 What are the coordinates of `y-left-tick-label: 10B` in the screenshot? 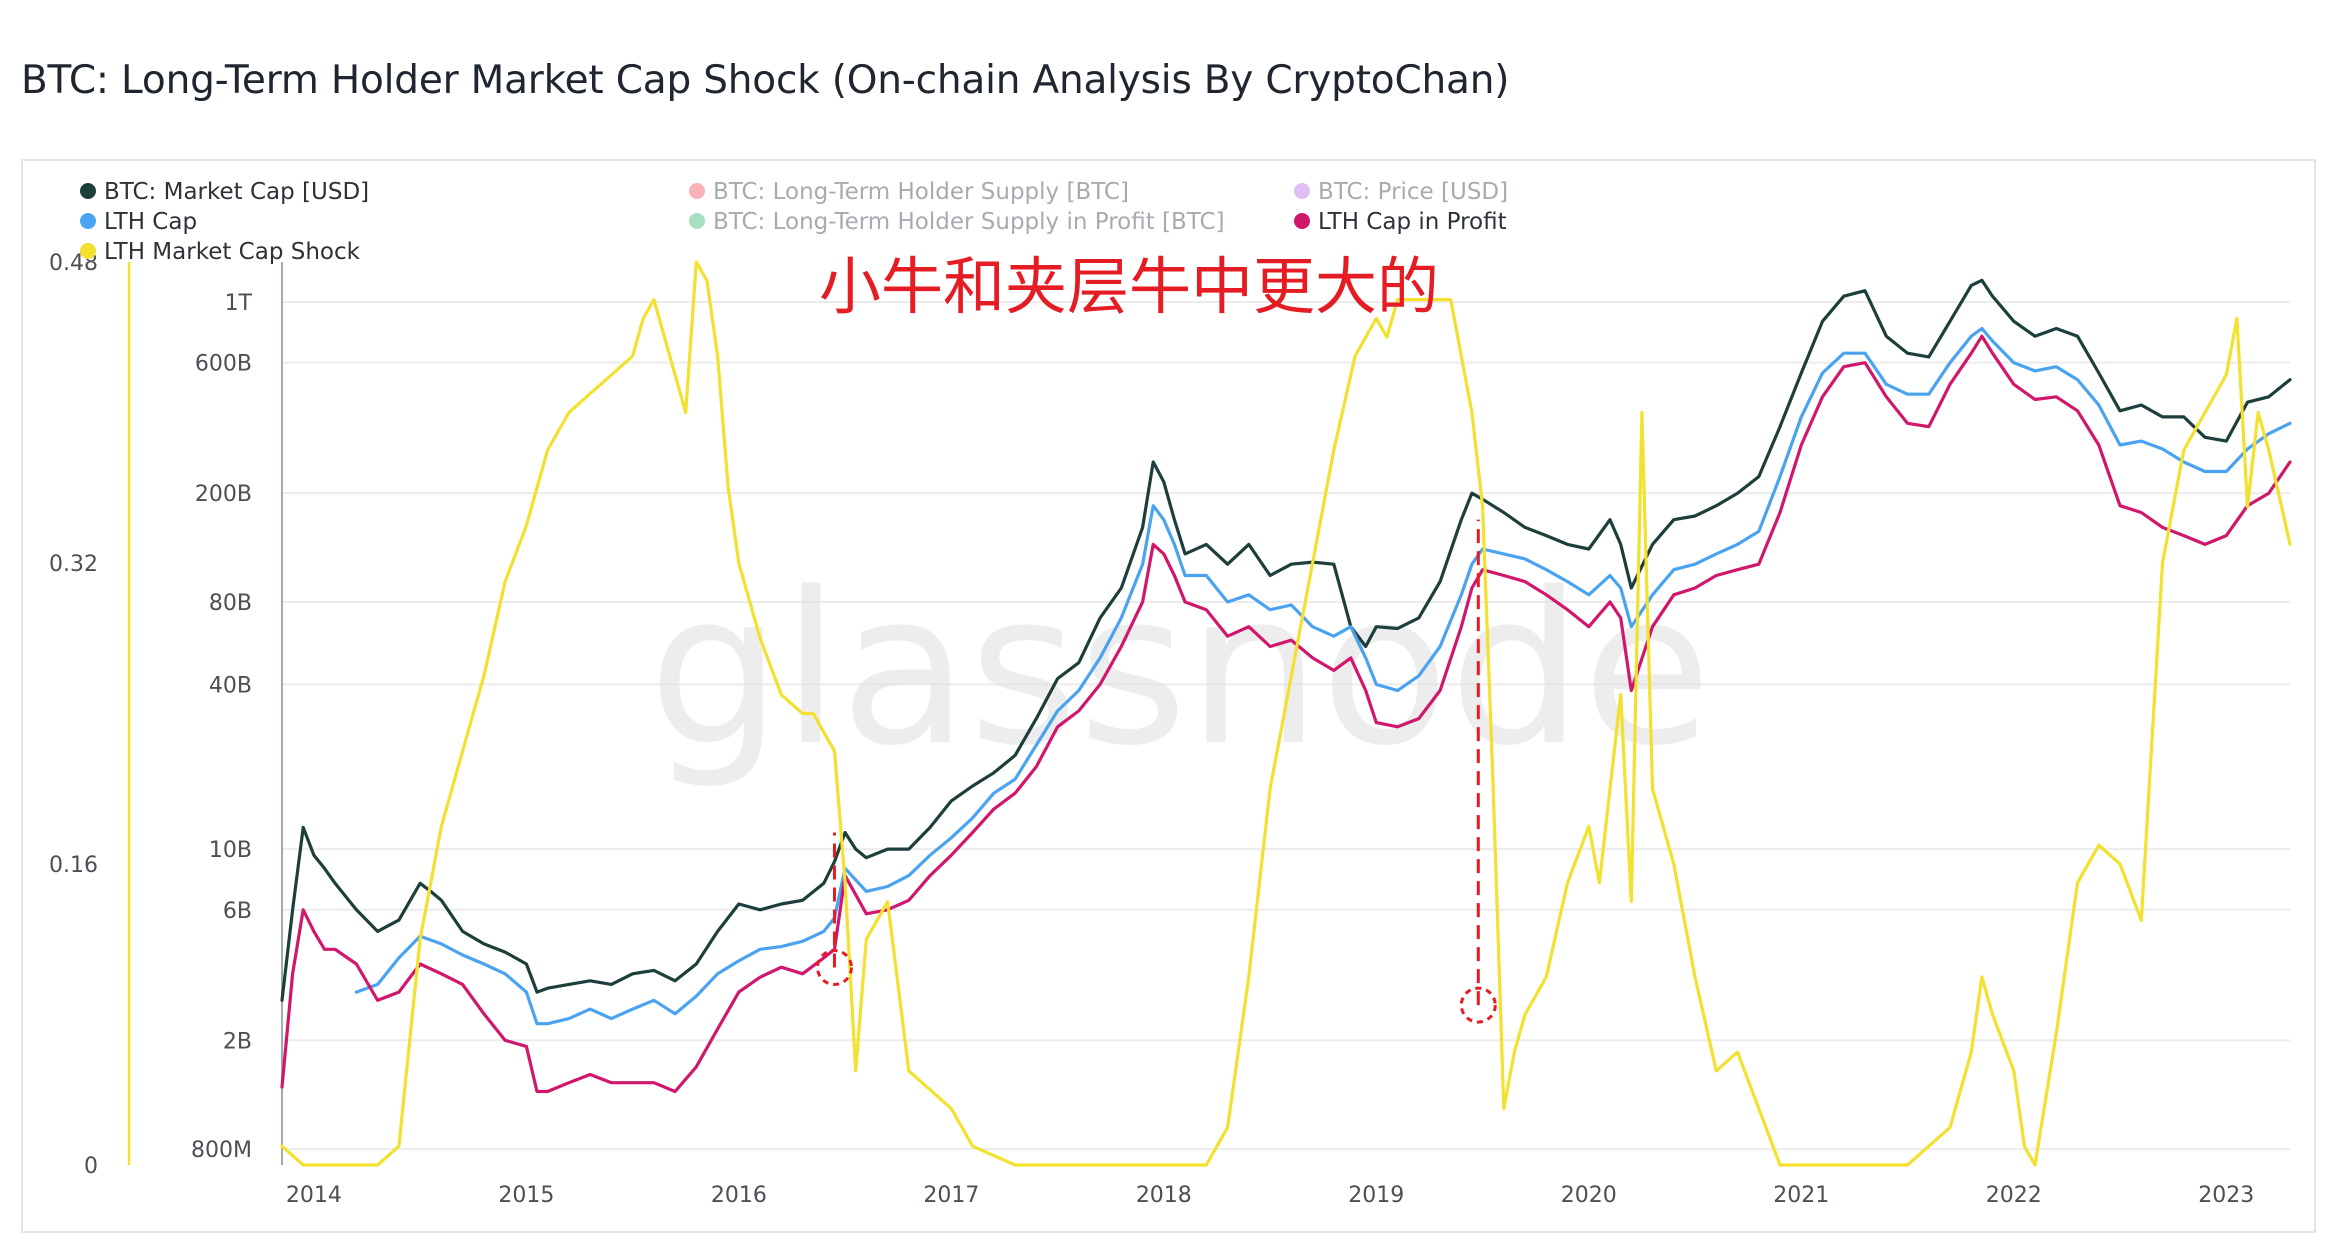 It's located at (230, 850).